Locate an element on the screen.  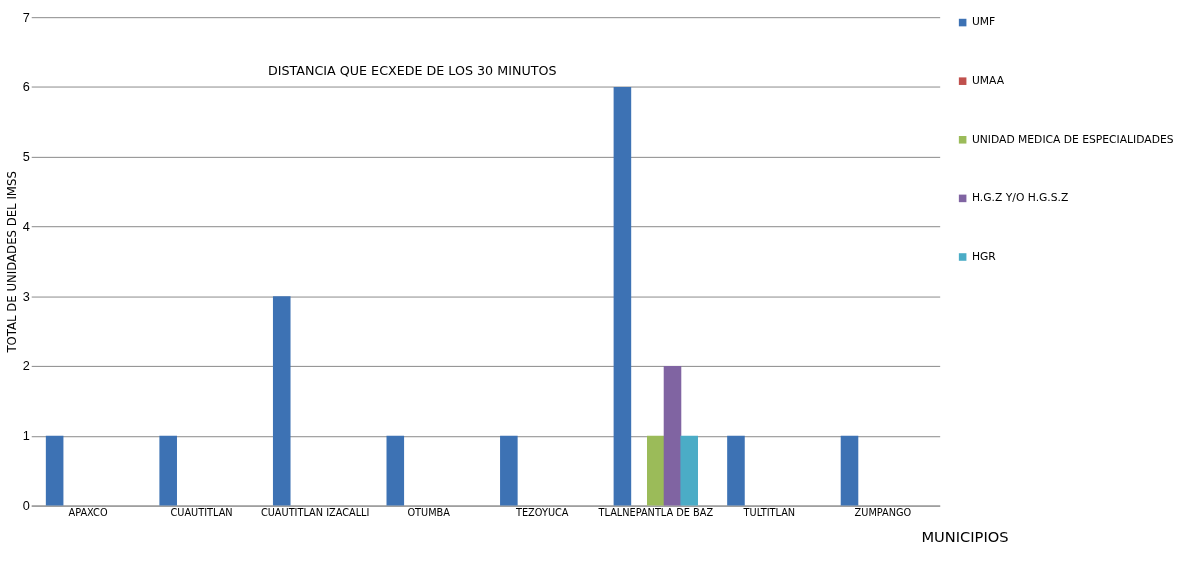
x-tick-label: ZUMPANGO is located at coordinates (883, 512).